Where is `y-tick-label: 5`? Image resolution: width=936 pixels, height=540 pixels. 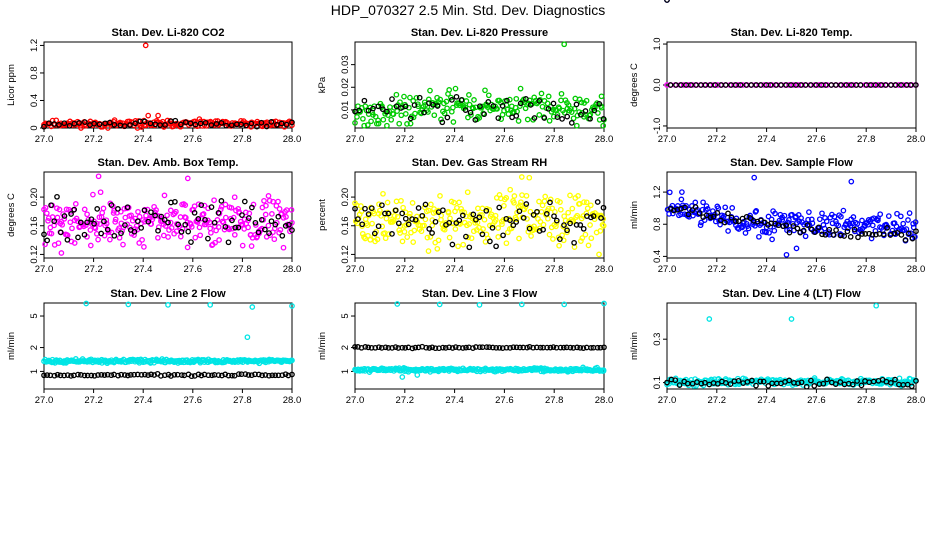 y-tick-label: 5 is located at coordinates (34, 315).